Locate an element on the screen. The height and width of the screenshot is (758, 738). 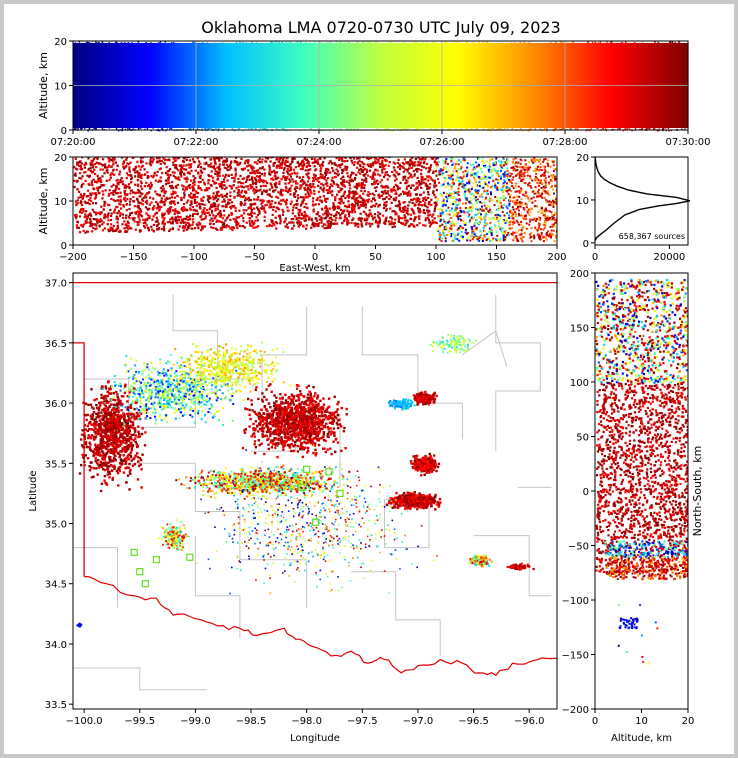
x-tick-label: 07:20:00 is located at coordinates (73, 142).